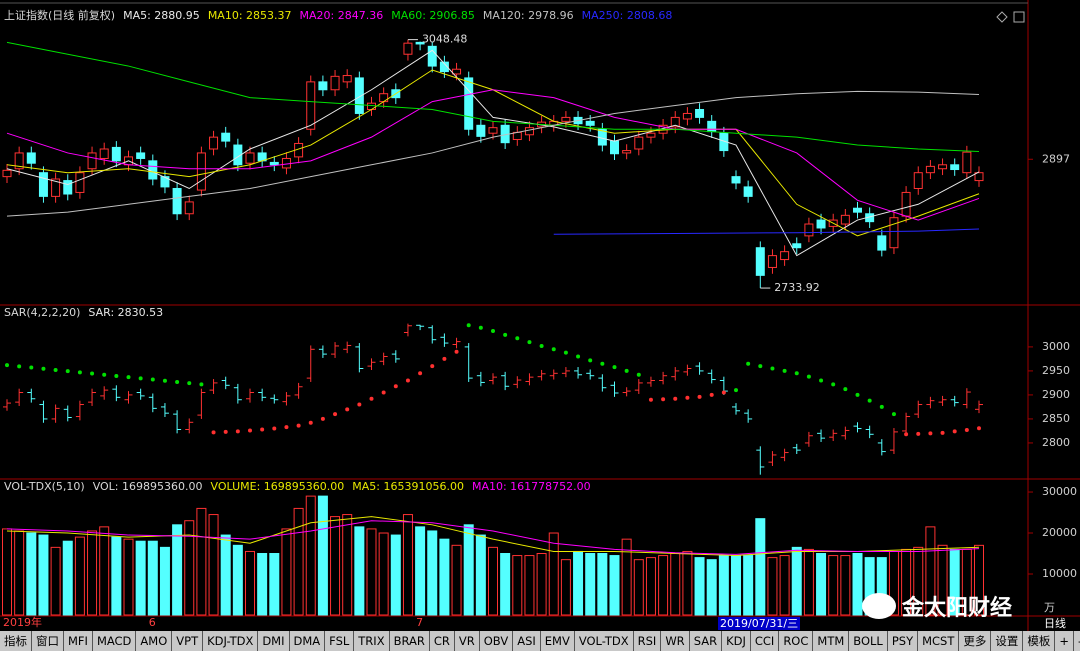 The image size is (1080, 651). I want to click on indicator-tab: KDJ, so click(736, 641).